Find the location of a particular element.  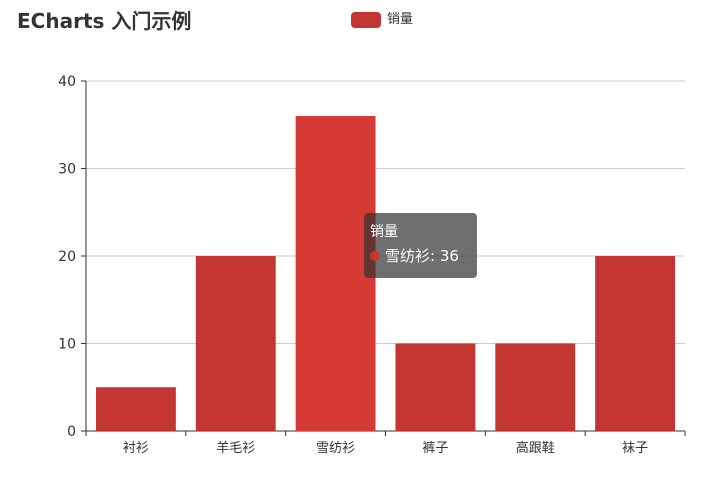

legend: 销量 is located at coordinates (382, 20).